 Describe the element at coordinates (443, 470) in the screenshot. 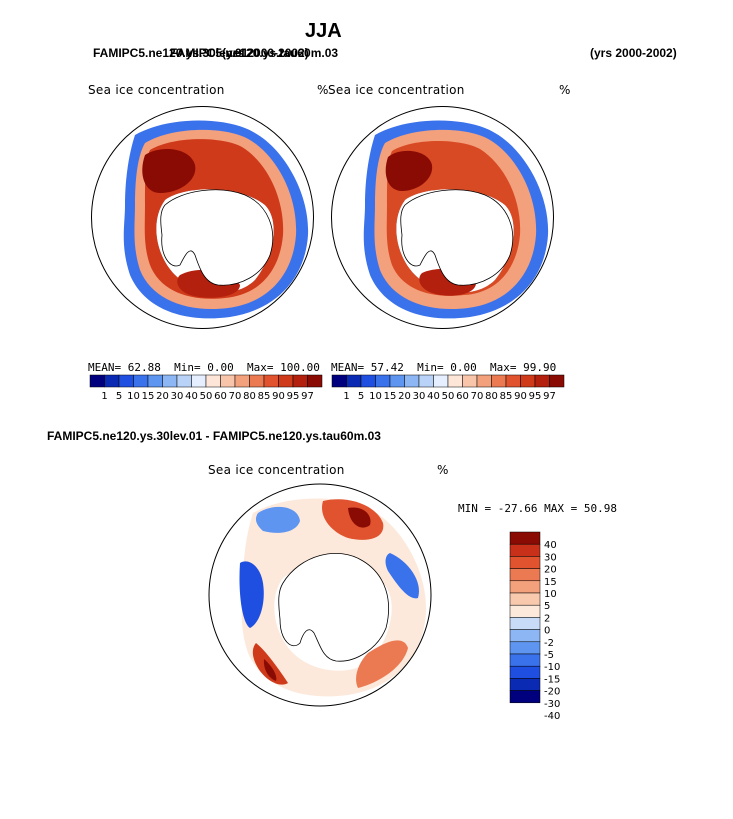

I see `diff-panel-units: %` at that location.